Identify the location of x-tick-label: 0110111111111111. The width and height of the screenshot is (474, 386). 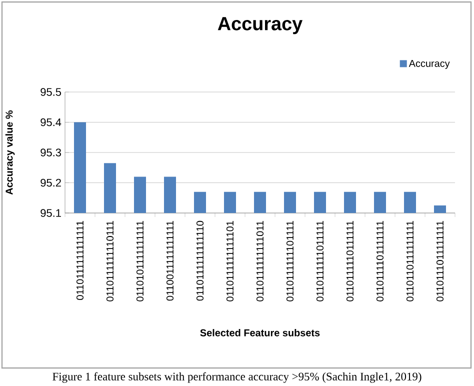
(80, 260).